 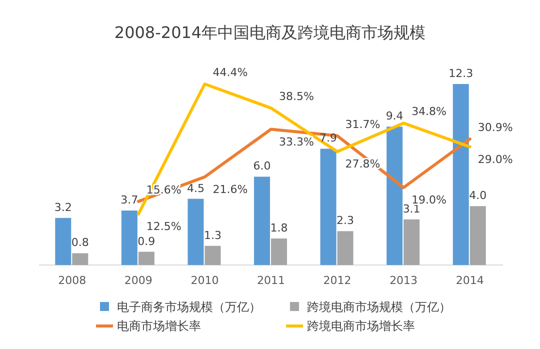 What do you see at coordinates (262, 166) in the screenshot?
I see `data-label: 6.0` at bounding box center [262, 166].